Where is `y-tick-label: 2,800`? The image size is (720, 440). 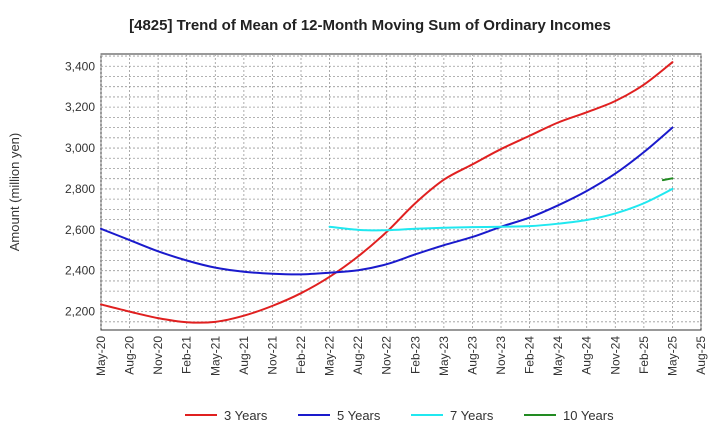
y-tick-label: 2,800 is located at coordinates (80, 189).